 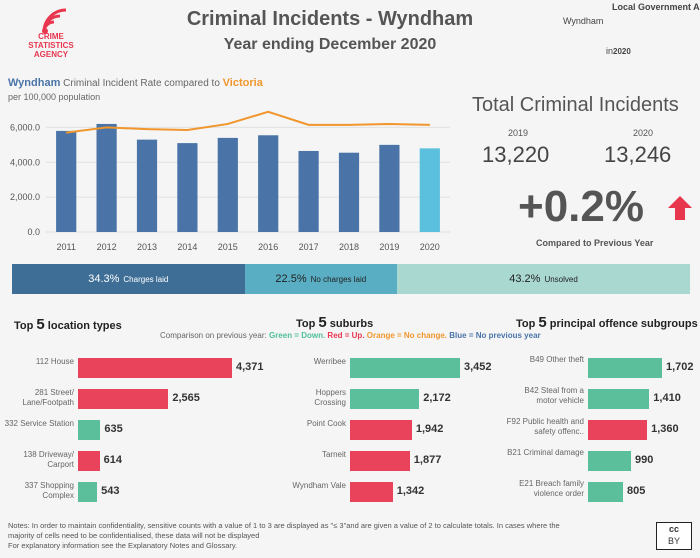 What do you see at coordinates (518, 133) in the screenshot?
I see `year-prev-label: 2019` at bounding box center [518, 133].